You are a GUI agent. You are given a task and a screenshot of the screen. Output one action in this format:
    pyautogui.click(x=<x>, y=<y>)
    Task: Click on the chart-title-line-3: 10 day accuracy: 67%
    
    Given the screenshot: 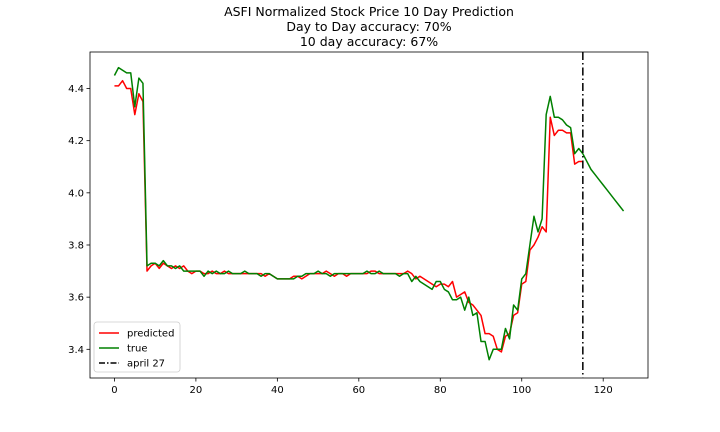 What is the action you would take?
    pyautogui.click(x=369, y=41)
    